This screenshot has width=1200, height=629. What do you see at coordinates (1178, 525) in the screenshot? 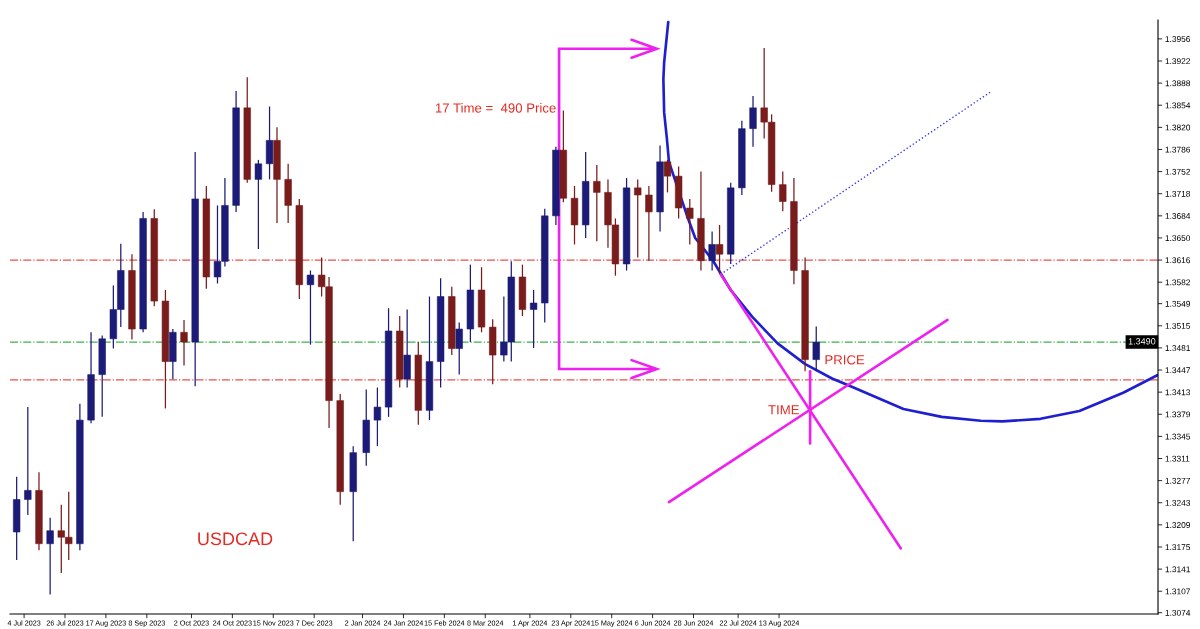
I see `y-tick-label: 1.3209` at bounding box center [1178, 525].